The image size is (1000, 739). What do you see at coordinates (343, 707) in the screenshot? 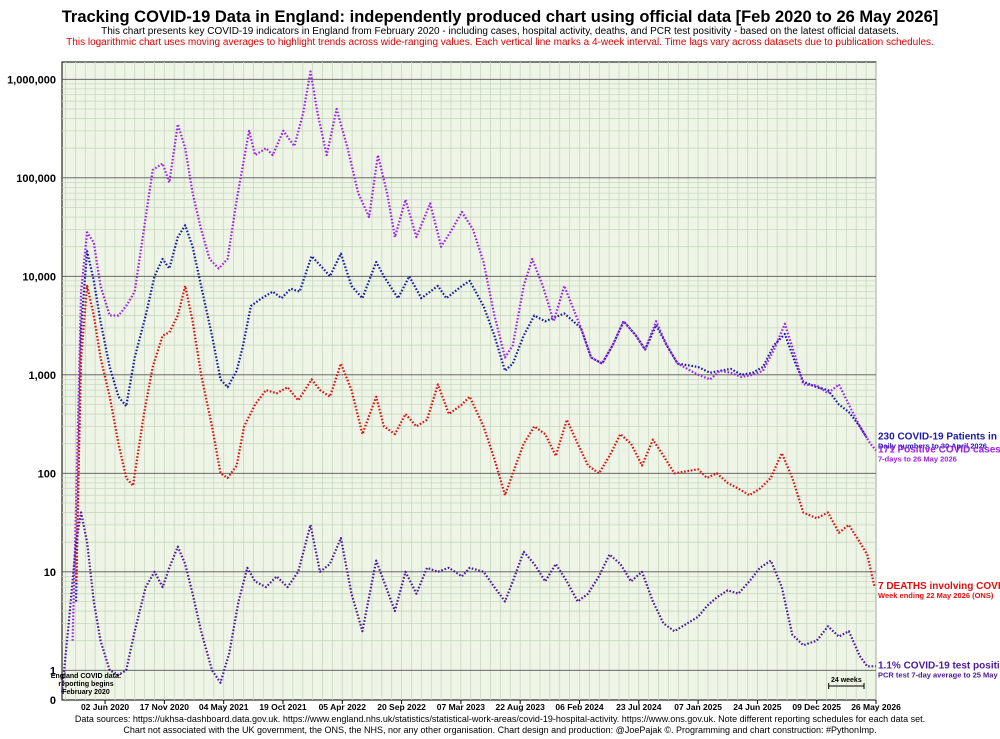
I see `x-tick-label: 05 Apr 2022` at bounding box center [343, 707].